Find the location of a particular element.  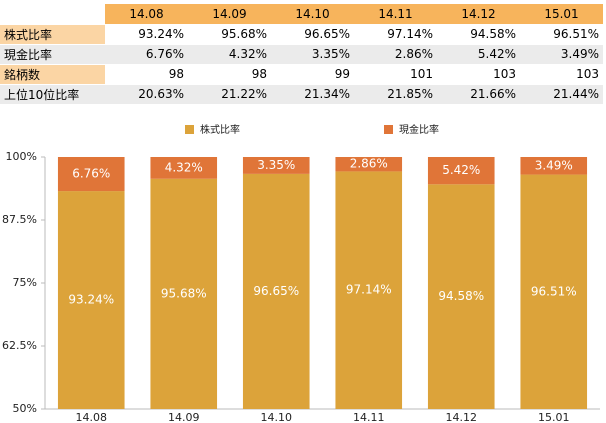

data-label: 3.49% is located at coordinates (554, 165).